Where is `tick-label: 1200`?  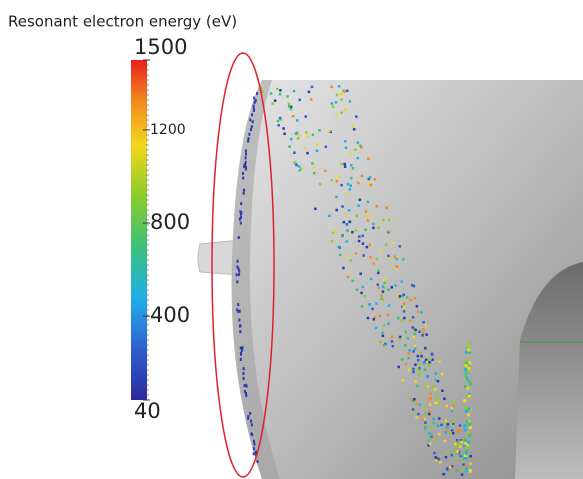 tick-label: 1200 is located at coordinates (168, 130).